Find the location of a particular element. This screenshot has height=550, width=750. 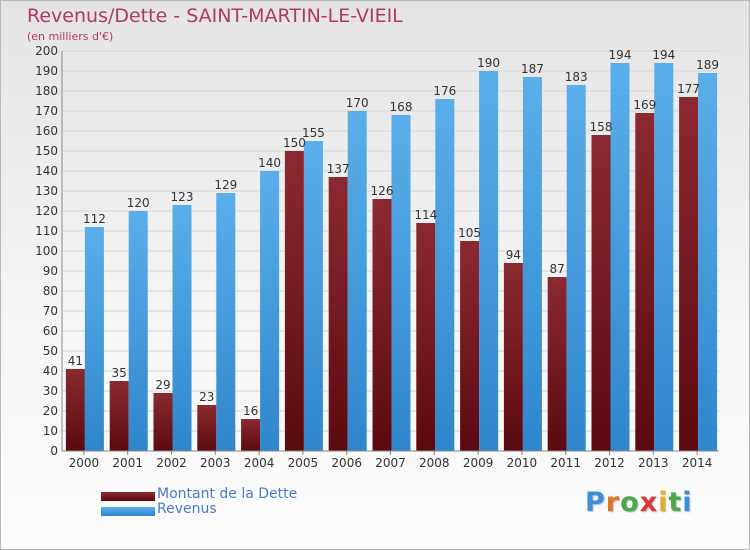

y-tick-label: 110 is located at coordinates (46, 231).